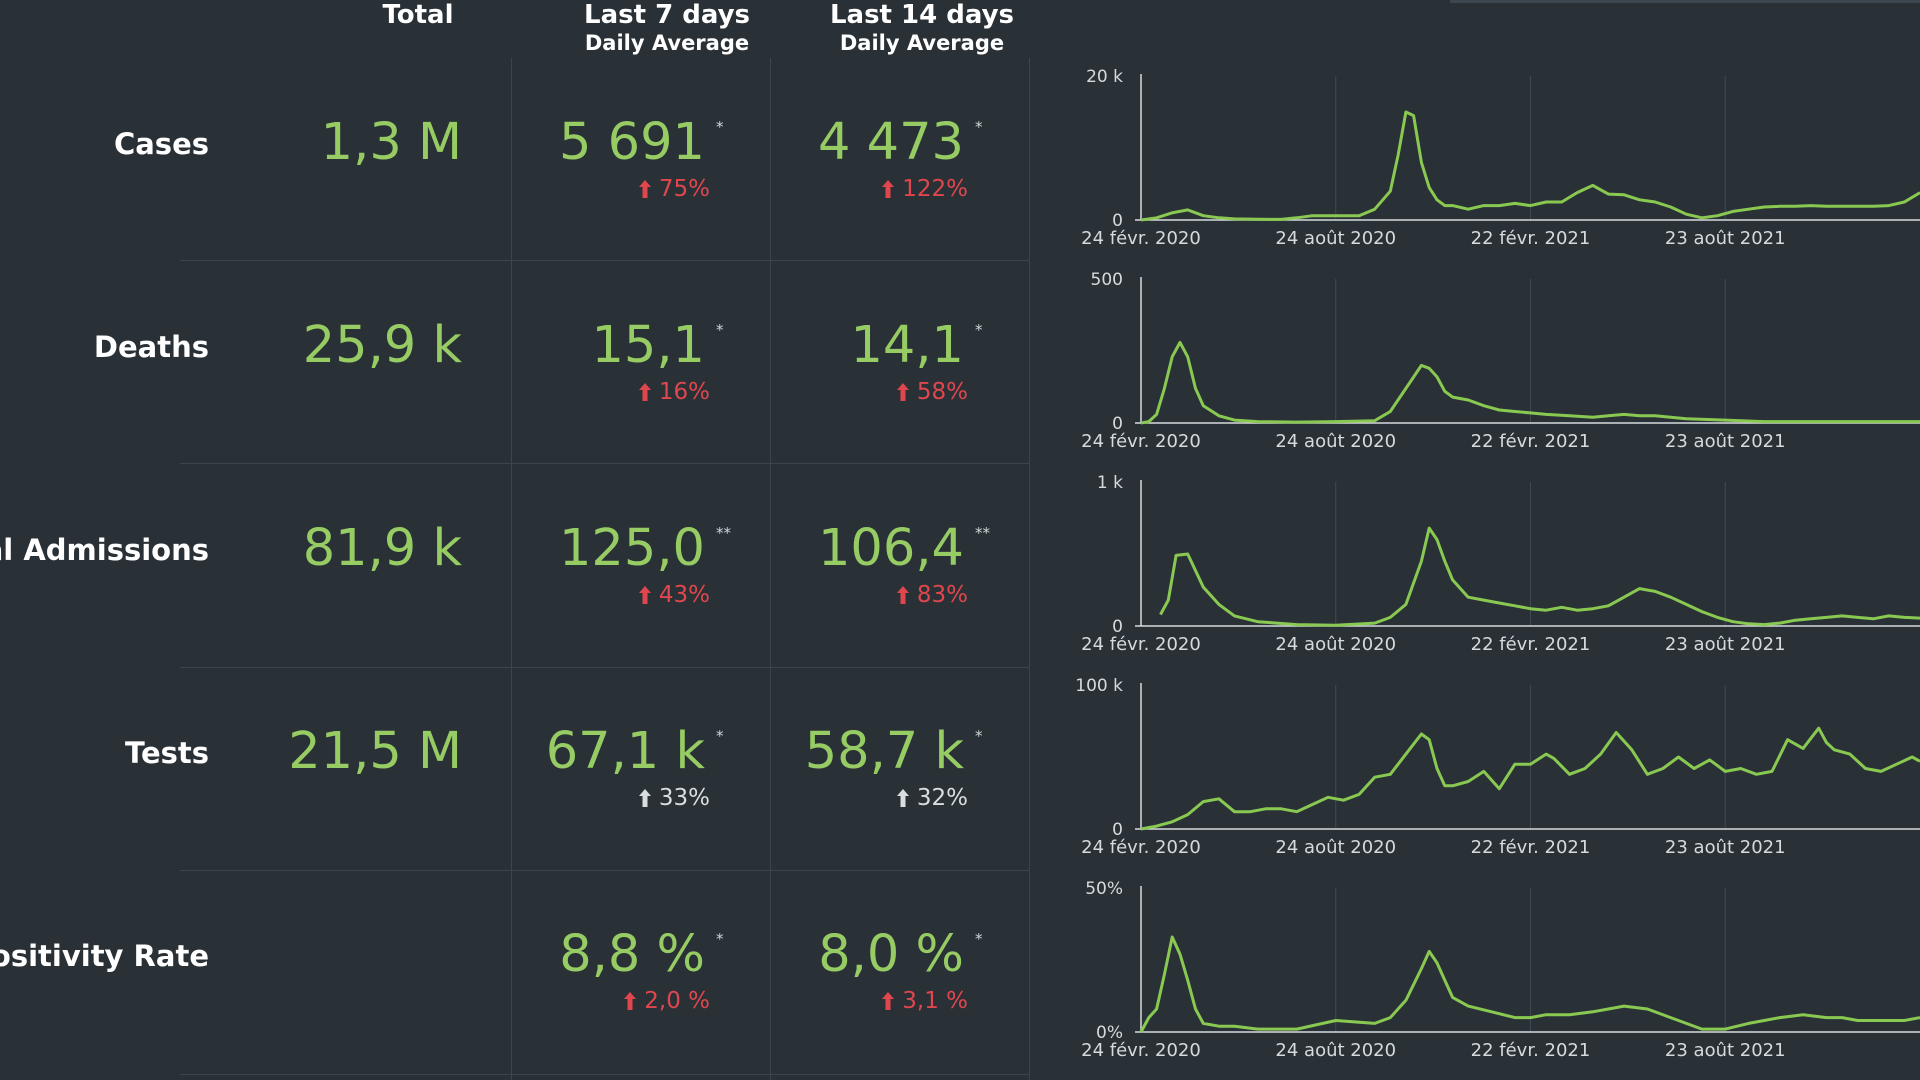 This screenshot has height=1080, width=1920. What do you see at coordinates (942, 595) in the screenshot?
I see `pct14-hospital-admissions-value: 83%` at bounding box center [942, 595].